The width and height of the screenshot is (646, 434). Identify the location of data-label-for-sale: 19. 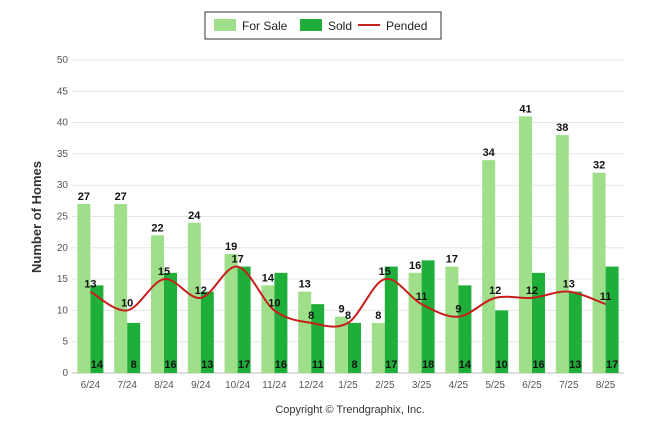
(231, 247).